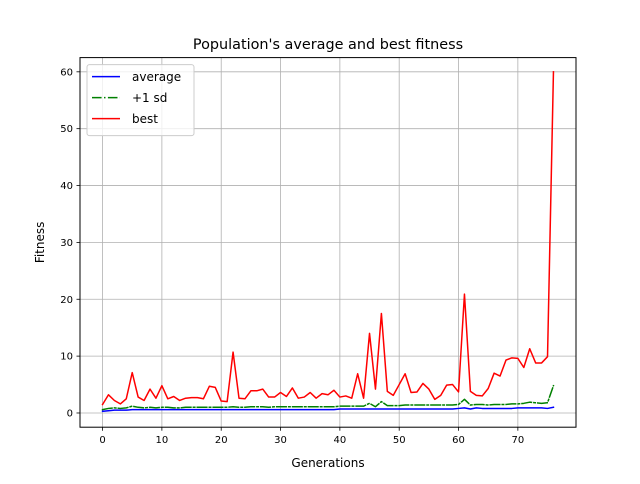  I want to click on x-tick-label: 0, so click(102, 440).